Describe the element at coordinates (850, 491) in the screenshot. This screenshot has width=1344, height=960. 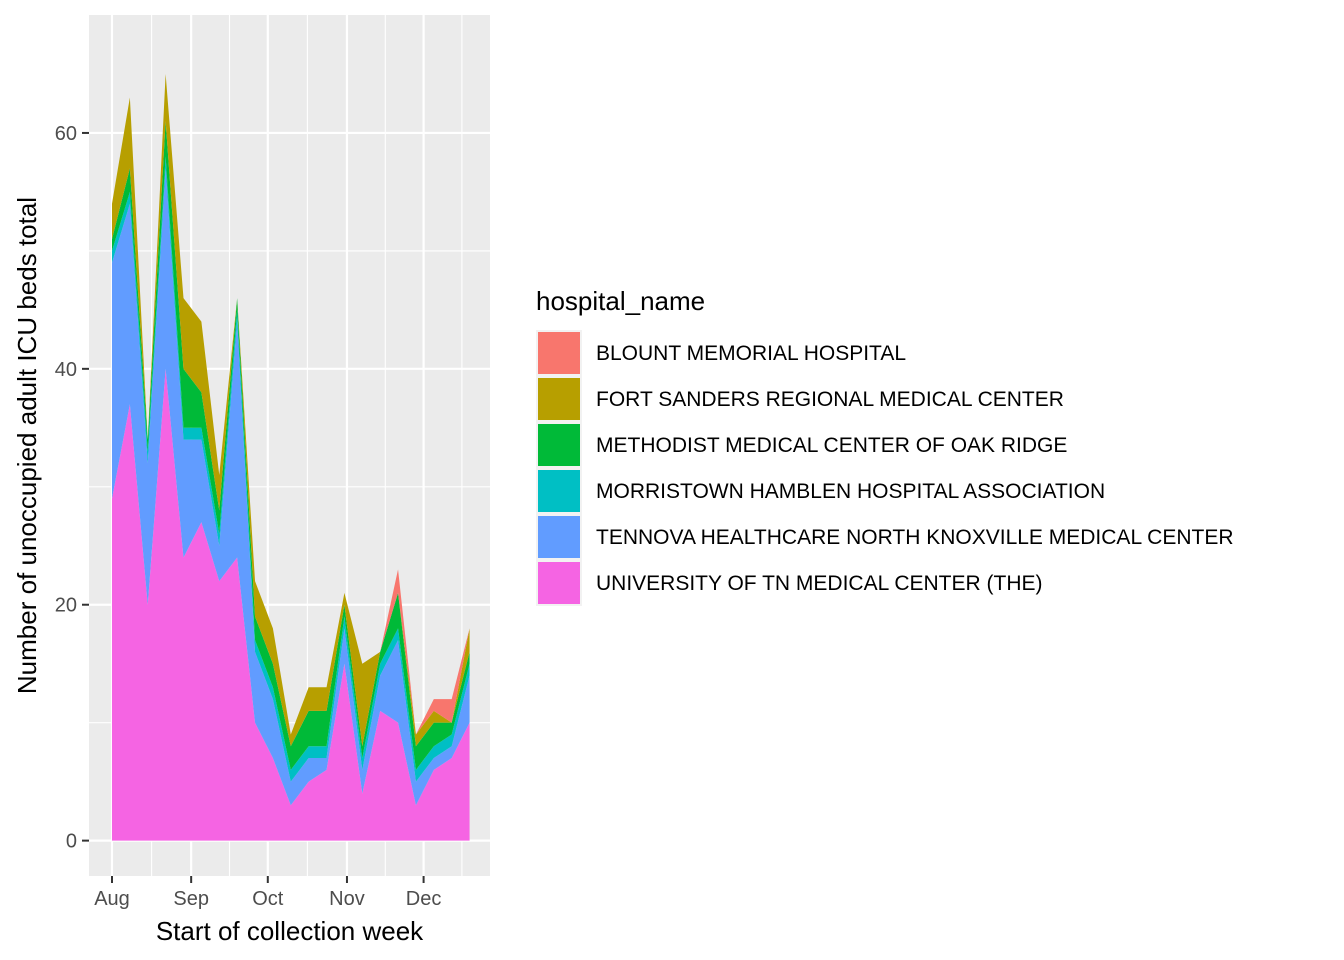
I see `legend-label-morristown-hamblen-hospital-association: MORRISTOWN HAMBLEN HOSPITAL ASSOCIATION` at that location.